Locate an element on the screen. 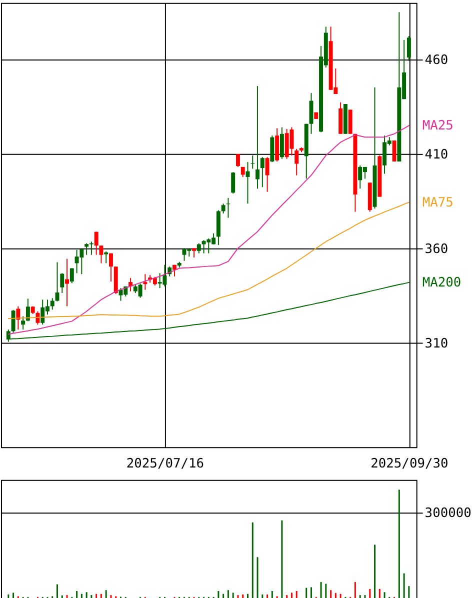 The height and width of the screenshot is (598, 472). x-tick-label: 2025/09/30 is located at coordinates (409, 464).